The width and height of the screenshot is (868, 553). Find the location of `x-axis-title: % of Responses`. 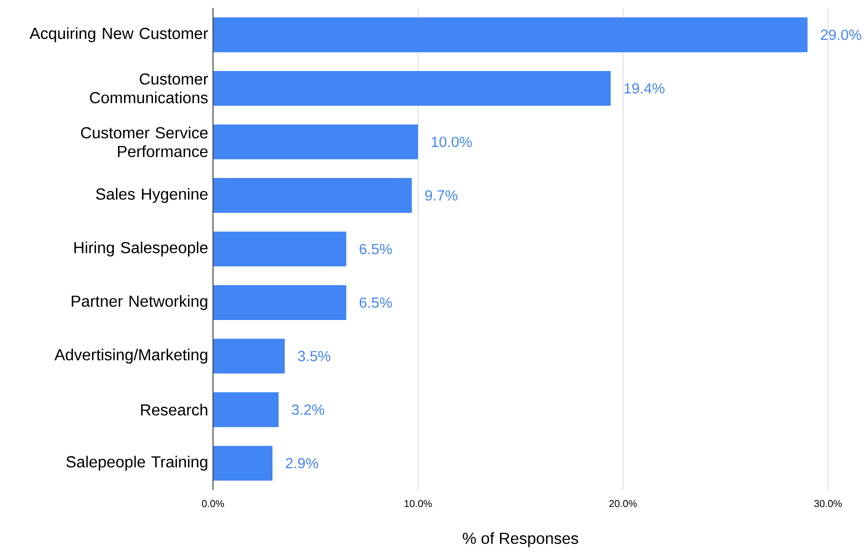

x-axis-title: % of Responses is located at coordinates (520, 540).